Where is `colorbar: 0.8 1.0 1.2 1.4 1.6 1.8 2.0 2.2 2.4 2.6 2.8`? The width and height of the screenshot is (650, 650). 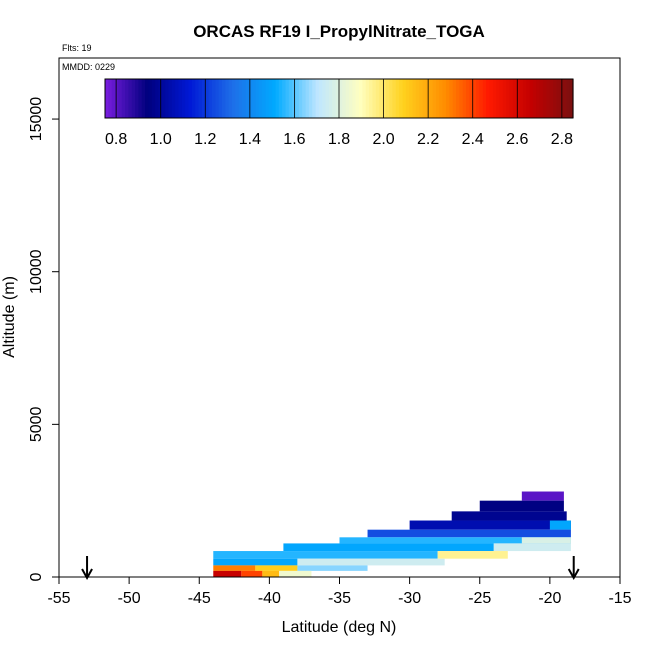 colorbar: 0.8 1.0 1.2 1.4 1.6 1.8 2.0 2.2 2.4 2.6 2.8 is located at coordinates (339, 113).